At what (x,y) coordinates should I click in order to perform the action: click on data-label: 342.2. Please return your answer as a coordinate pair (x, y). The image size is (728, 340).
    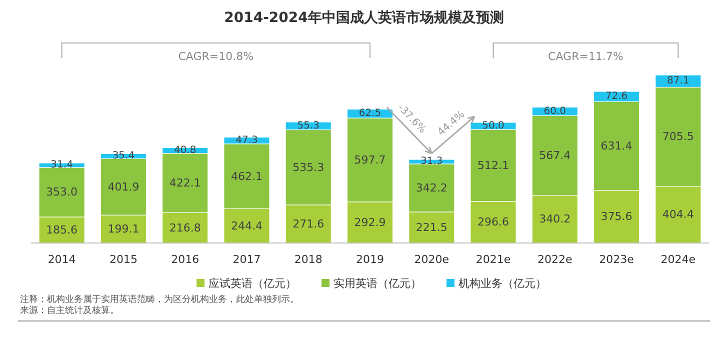
    Looking at the image, I should click on (432, 187).